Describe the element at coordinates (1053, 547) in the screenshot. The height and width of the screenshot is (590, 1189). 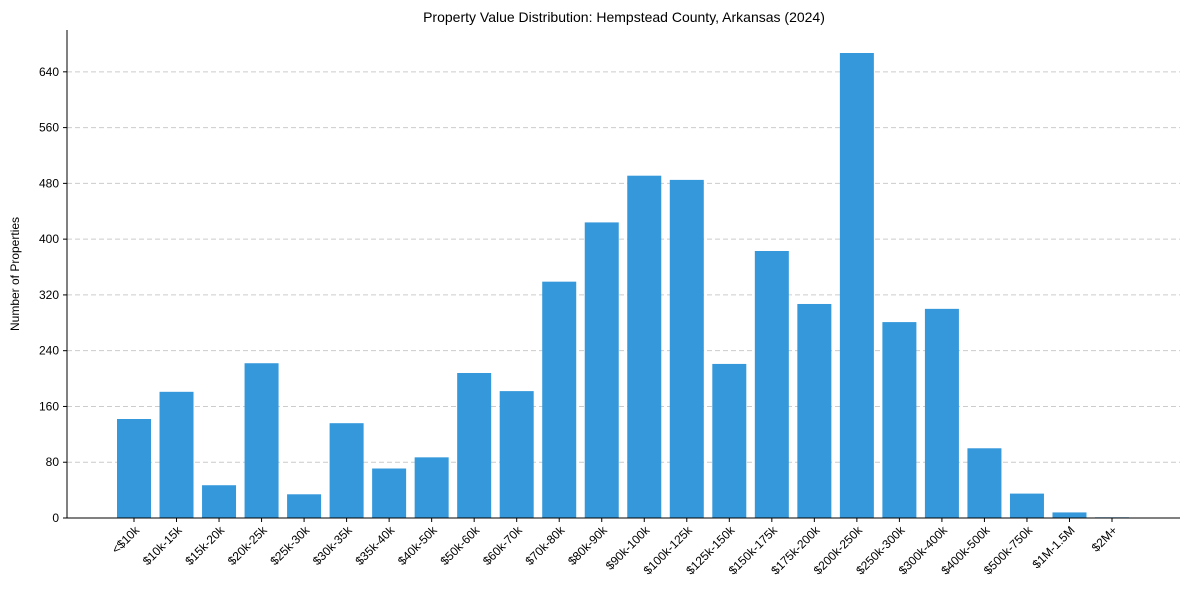
I see `x-tick-label: $1M-1.5M` at that location.